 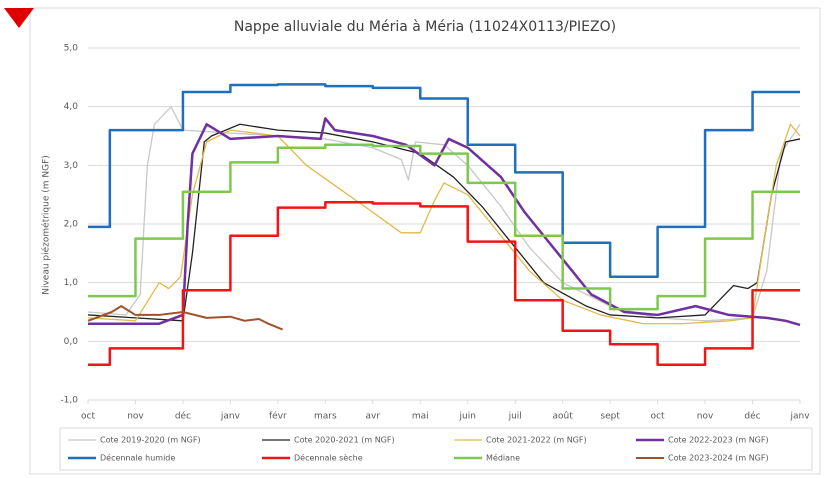 I want to click on legend-label: Cote 2023-2024 (m NGF), so click(x=718, y=458).